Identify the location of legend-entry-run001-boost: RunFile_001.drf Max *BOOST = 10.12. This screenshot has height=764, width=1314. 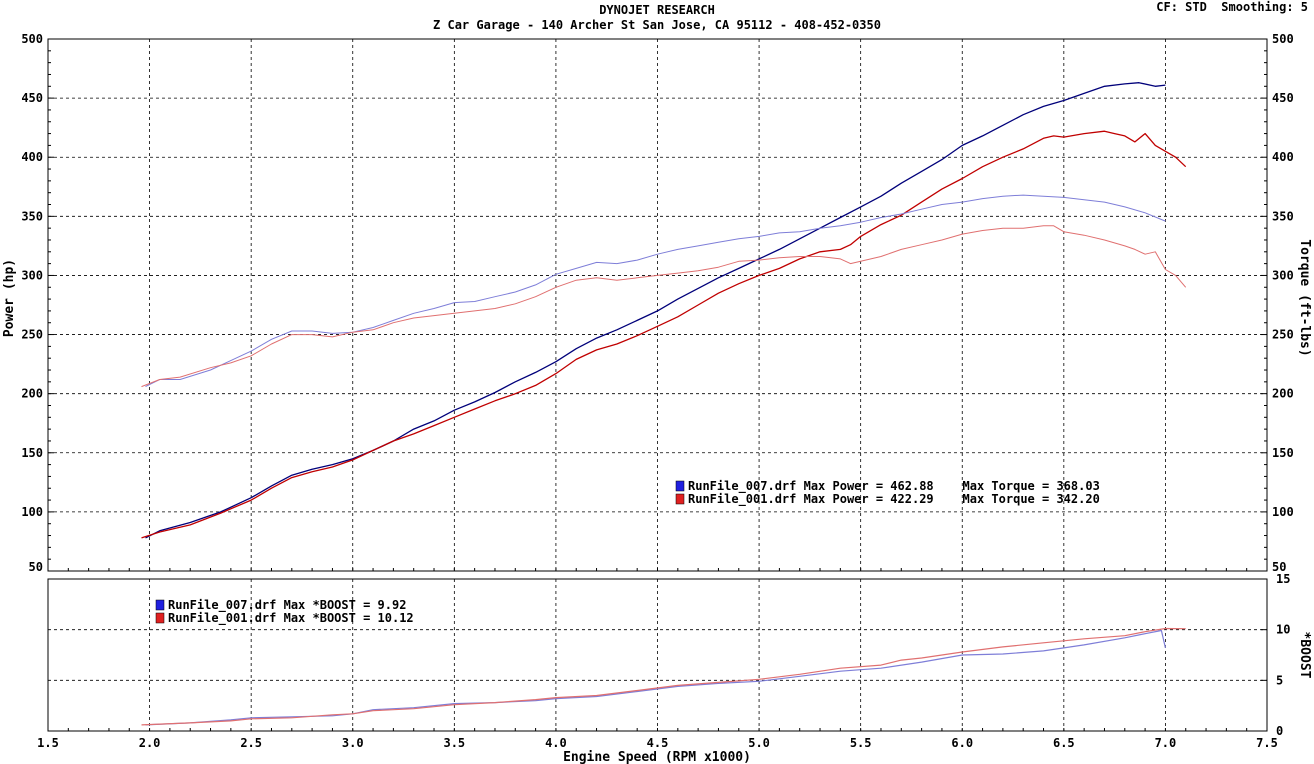
(291, 618).